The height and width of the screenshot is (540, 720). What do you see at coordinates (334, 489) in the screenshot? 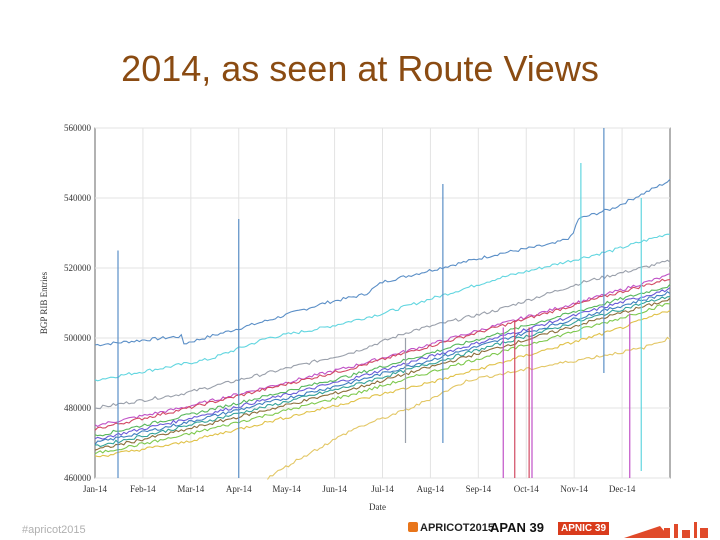
I see `x-tick-label: Jun-14` at bounding box center [334, 489].